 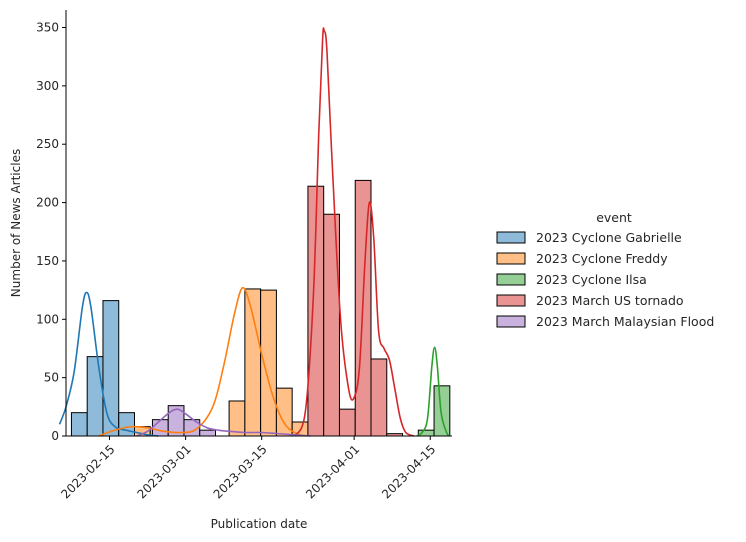 What do you see at coordinates (408, 471) in the screenshot?
I see `x-tick-label: 2023-04-15` at bounding box center [408, 471].